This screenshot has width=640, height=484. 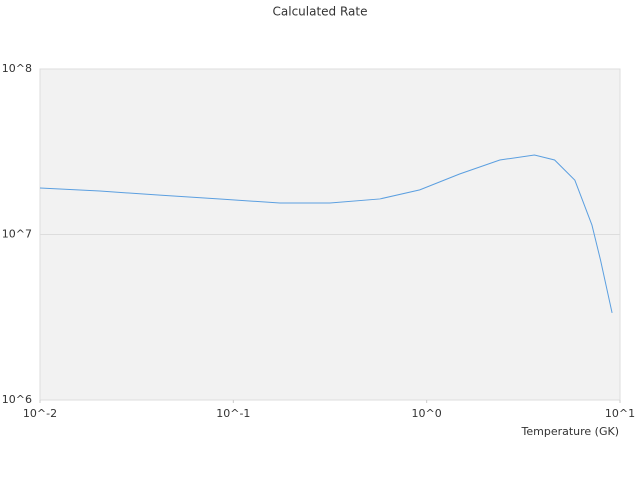 I want to click on x-tick-label: 10^-2, so click(x=40, y=413).